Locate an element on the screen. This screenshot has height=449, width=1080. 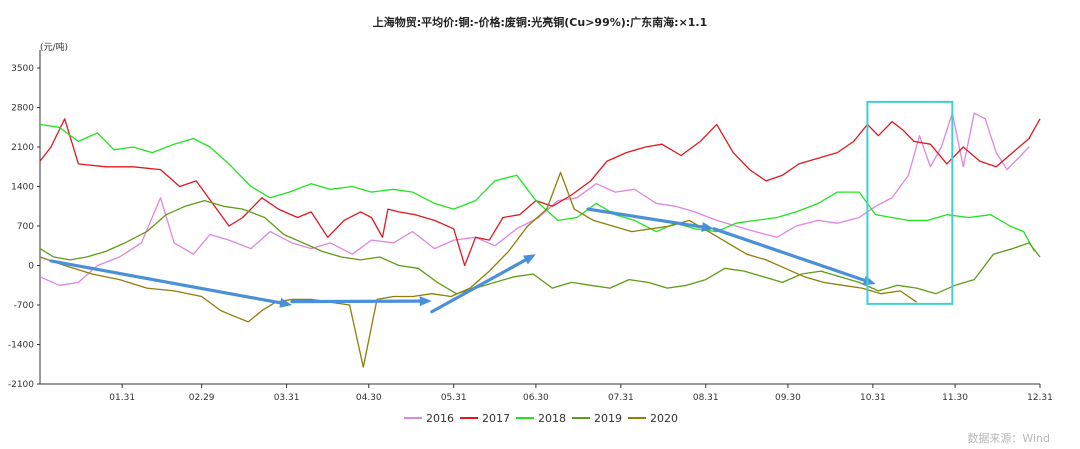
x-tick-label: 12.31 is located at coordinates (1040, 398).